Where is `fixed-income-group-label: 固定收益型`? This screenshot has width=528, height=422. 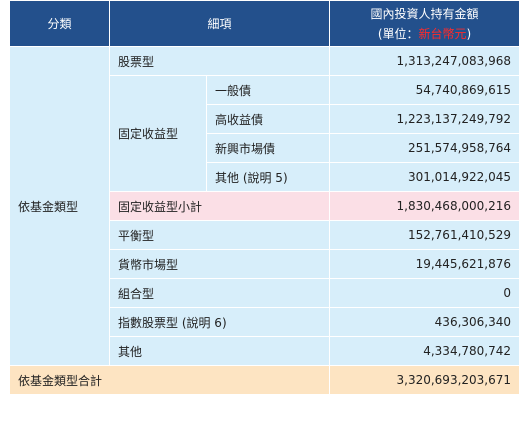
fixed-income-group-label: 固定收益型 is located at coordinates (158, 133).